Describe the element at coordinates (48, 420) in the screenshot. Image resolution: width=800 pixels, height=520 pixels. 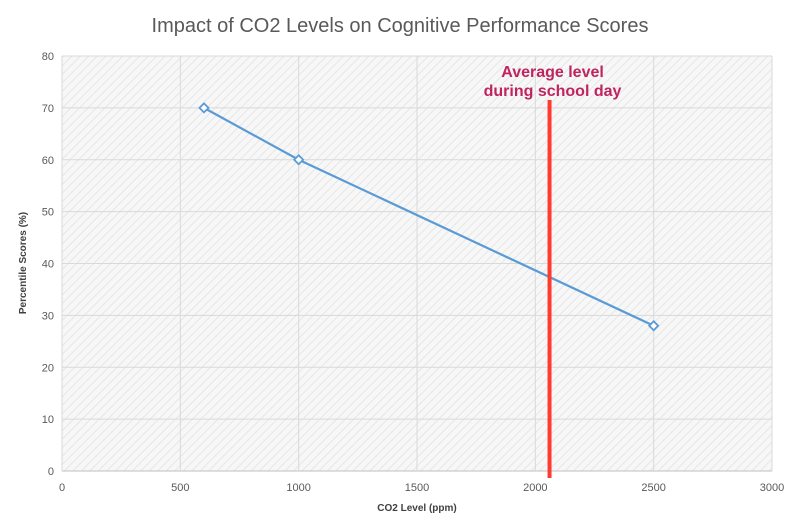
I see `y-tick-label: 10` at that location.